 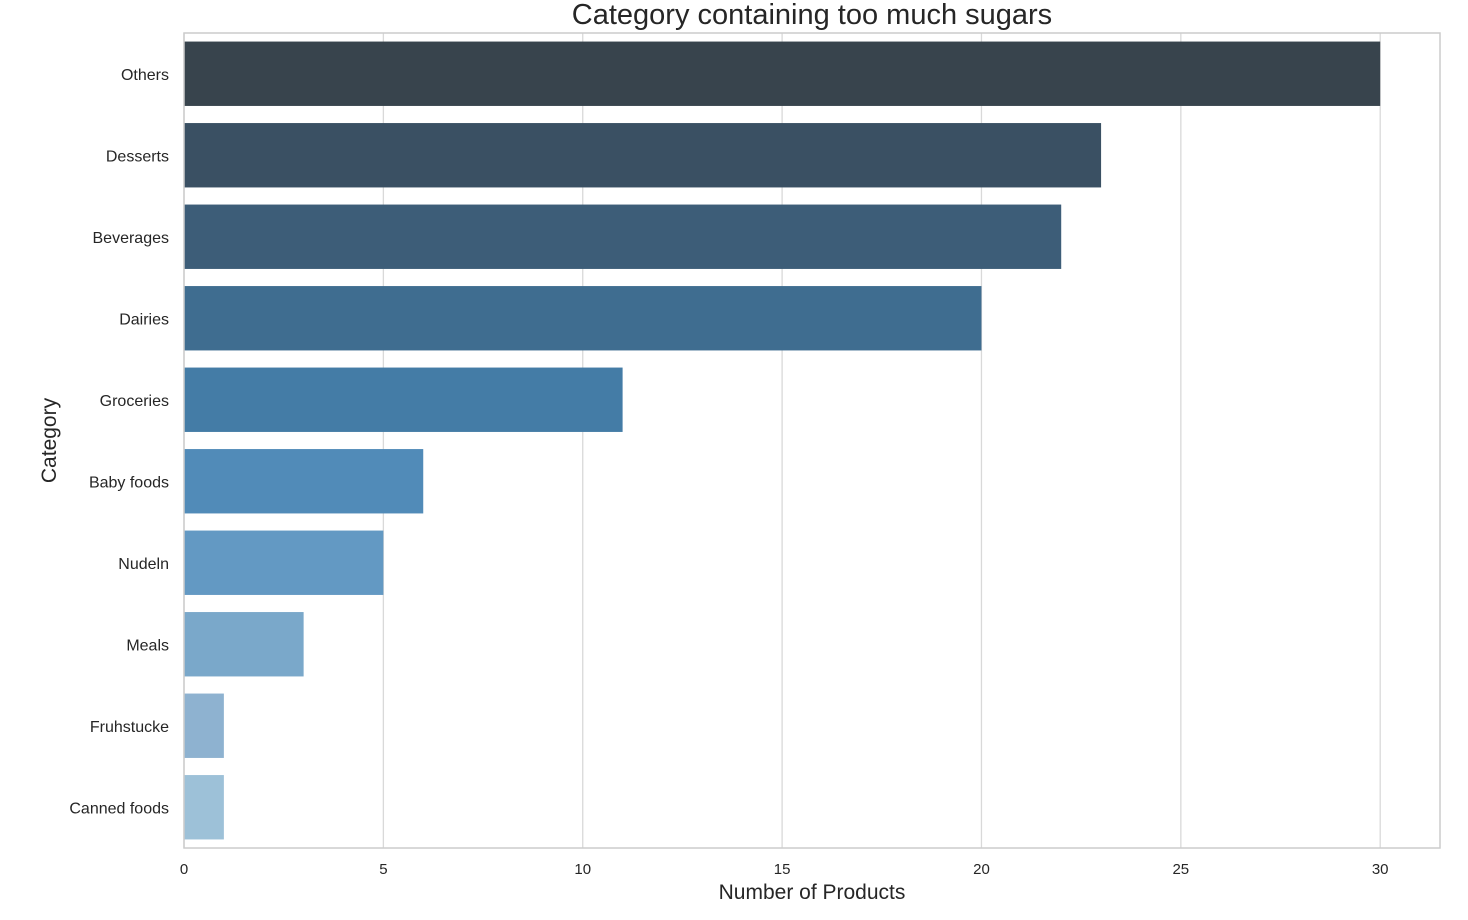 What do you see at coordinates (204, 725) in the screenshot?
I see `bar-fruhstucke` at bounding box center [204, 725].